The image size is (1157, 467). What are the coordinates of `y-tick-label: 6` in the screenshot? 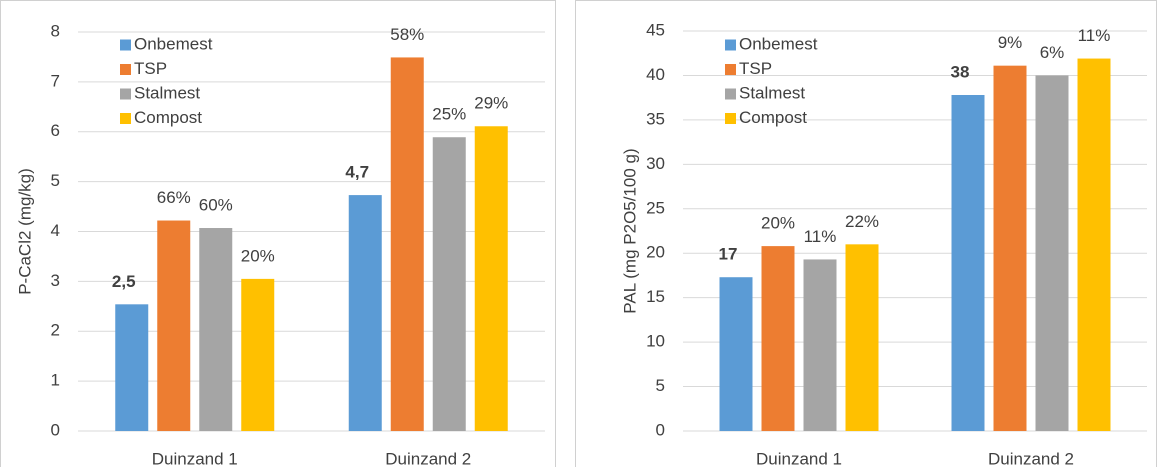 It's located at (55, 130).